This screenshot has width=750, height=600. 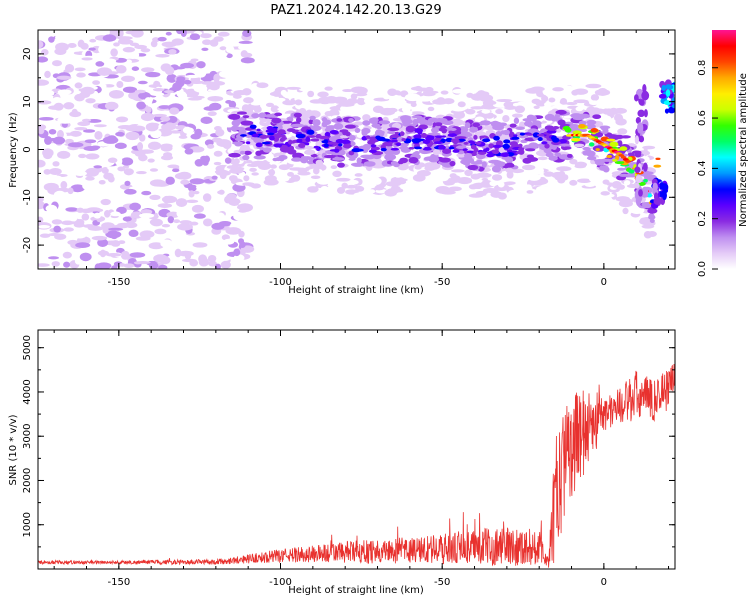 I want to click on x-tick-label: 0, so click(x=604, y=282).